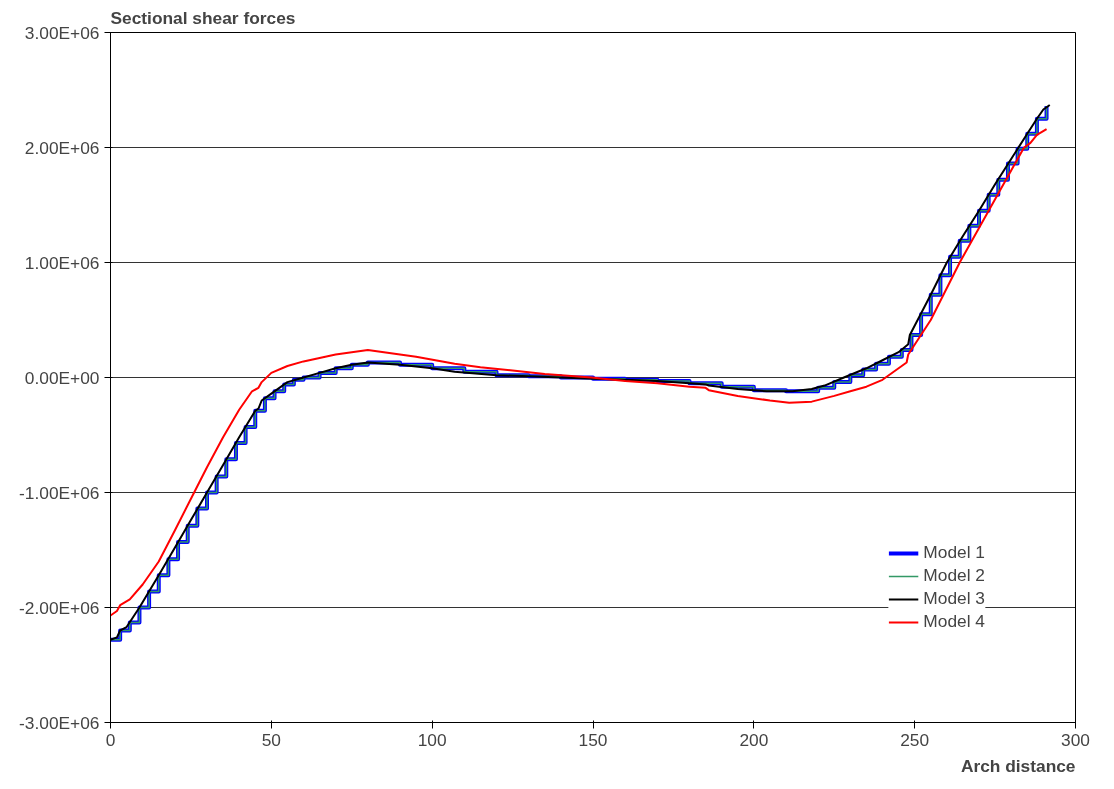 The height and width of the screenshot is (789, 1114). Describe the element at coordinates (754, 739) in the screenshot. I see `x-tick-label: 200` at that location.